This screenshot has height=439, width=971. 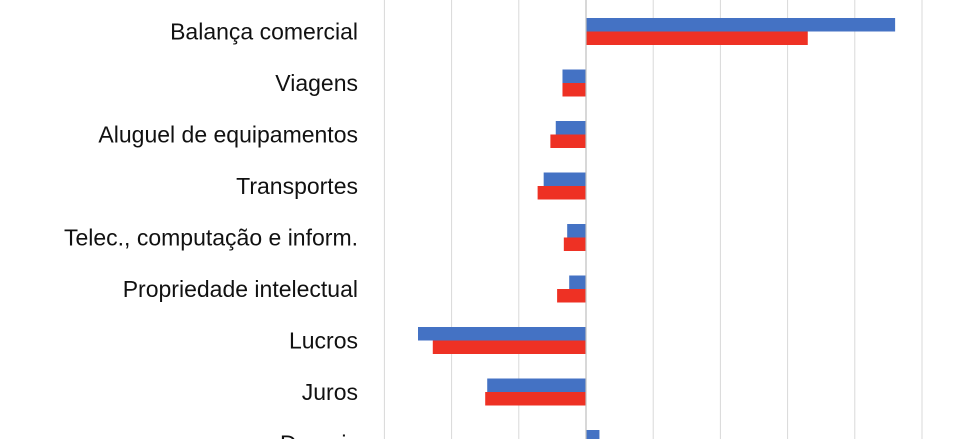 What do you see at coordinates (297, 186) in the screenshot?
I see `category-label: Transportes` at bounding box center [297, 186].